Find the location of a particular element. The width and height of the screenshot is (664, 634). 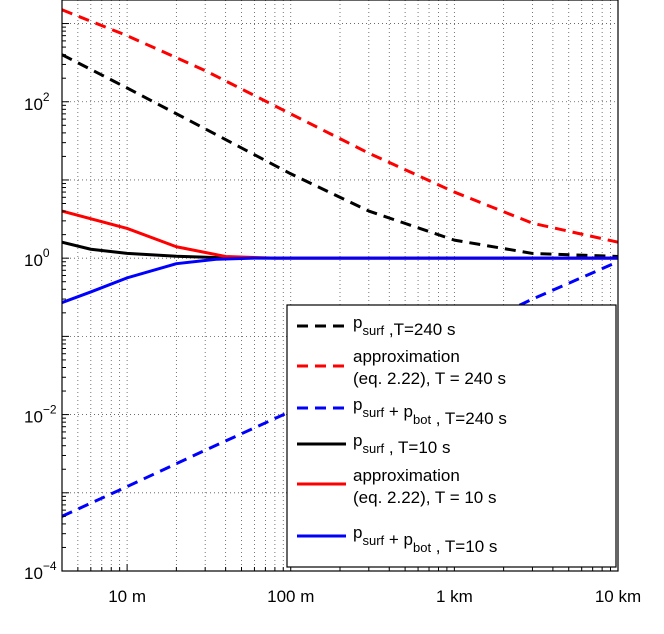

x-tick-label: 10 km is located at coordinates (618, 596).